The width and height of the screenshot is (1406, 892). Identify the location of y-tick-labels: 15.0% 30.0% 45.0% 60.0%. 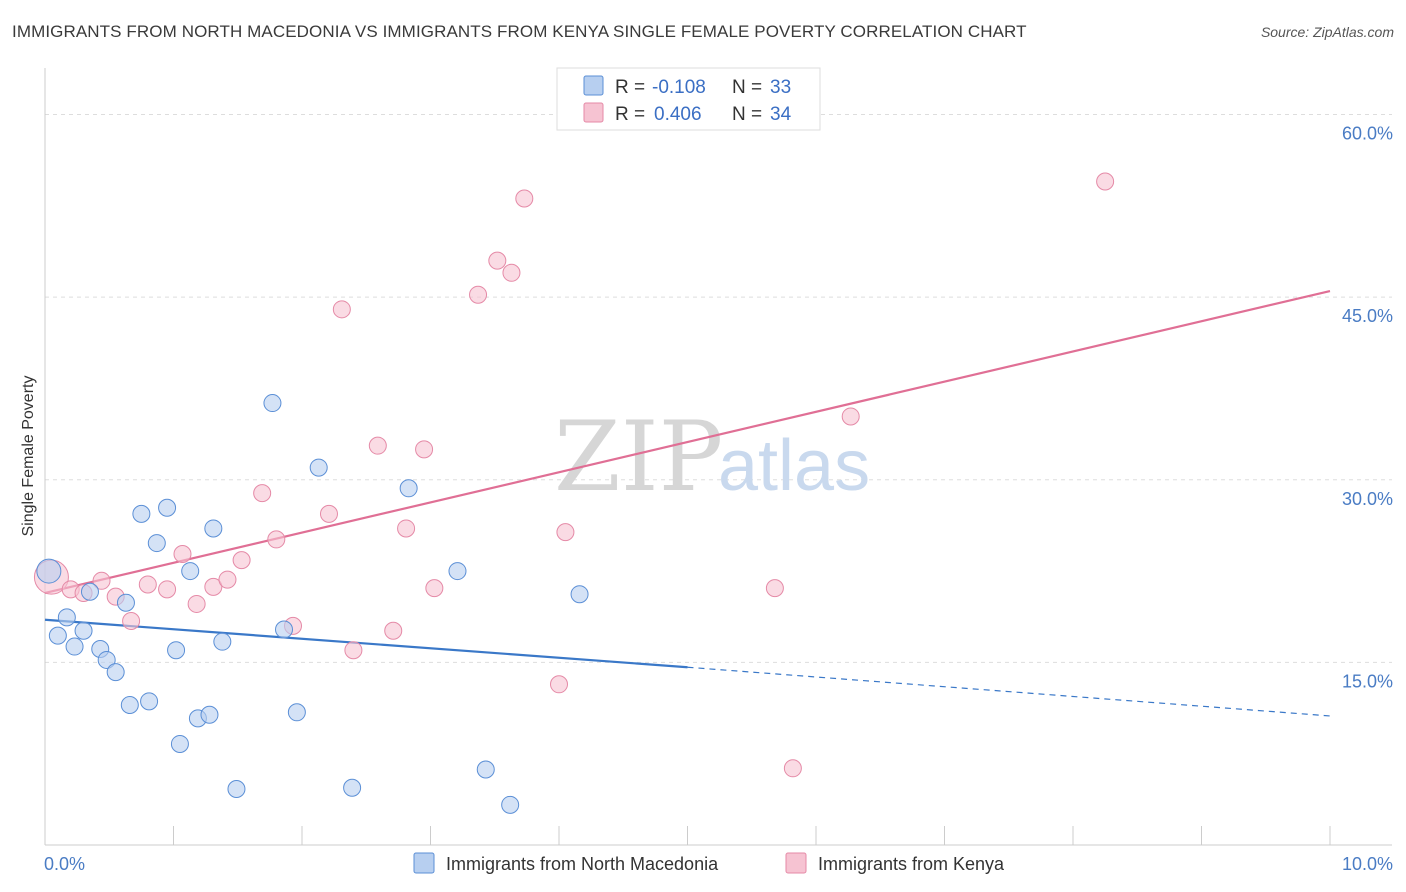
(1367, 408).